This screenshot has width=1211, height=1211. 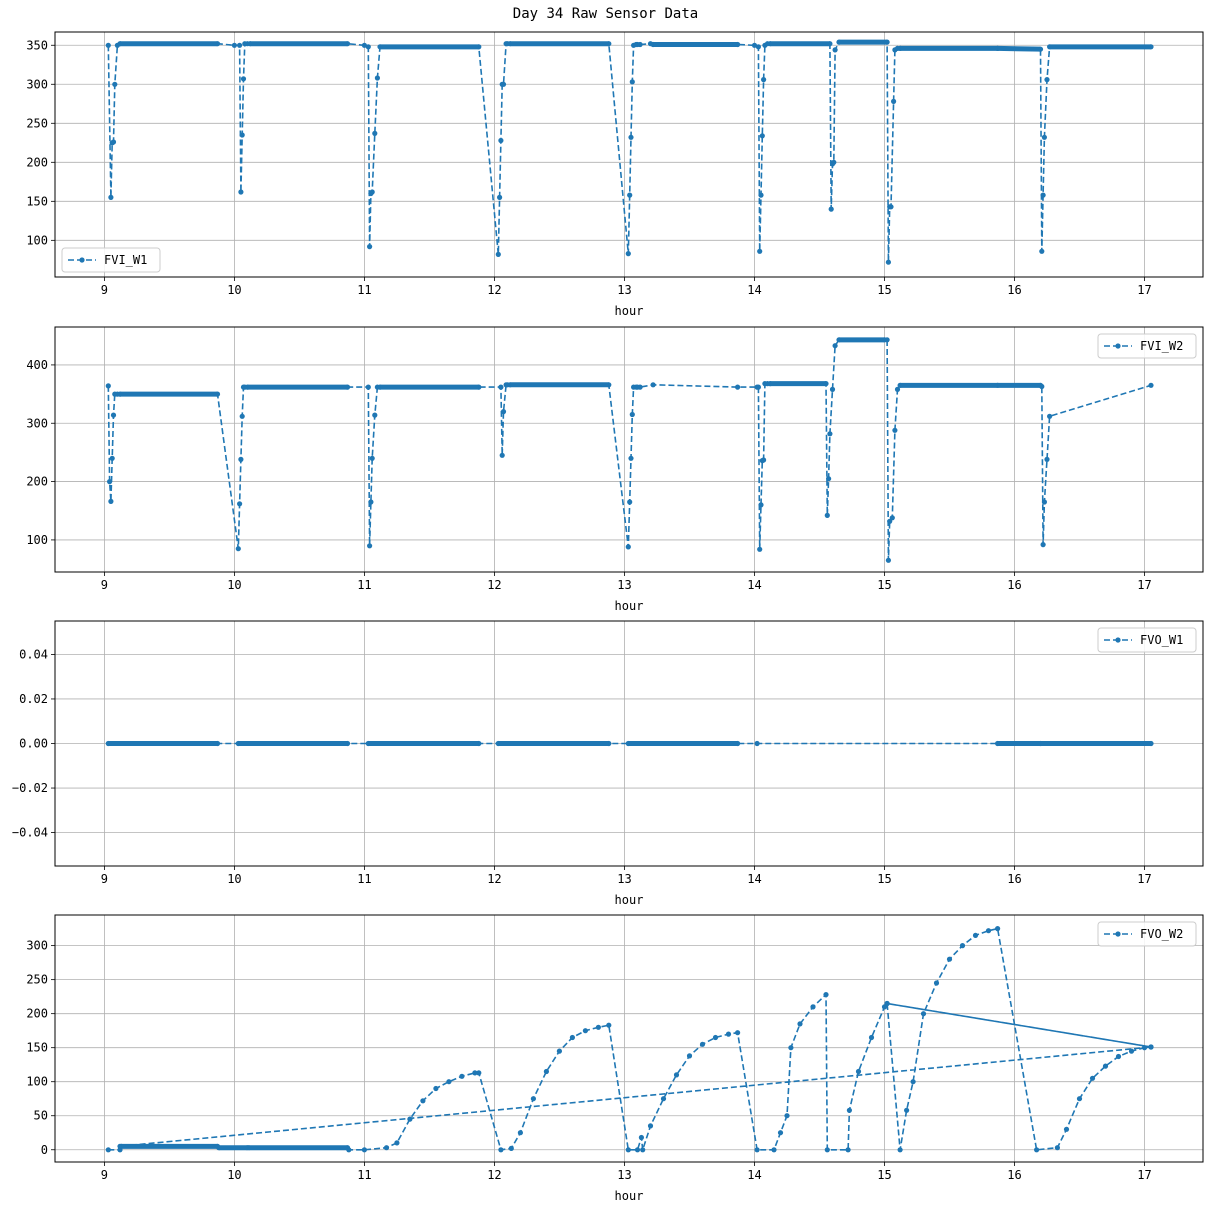 I want to click on legend: FVO_W1, so click(x=1147, y=640).